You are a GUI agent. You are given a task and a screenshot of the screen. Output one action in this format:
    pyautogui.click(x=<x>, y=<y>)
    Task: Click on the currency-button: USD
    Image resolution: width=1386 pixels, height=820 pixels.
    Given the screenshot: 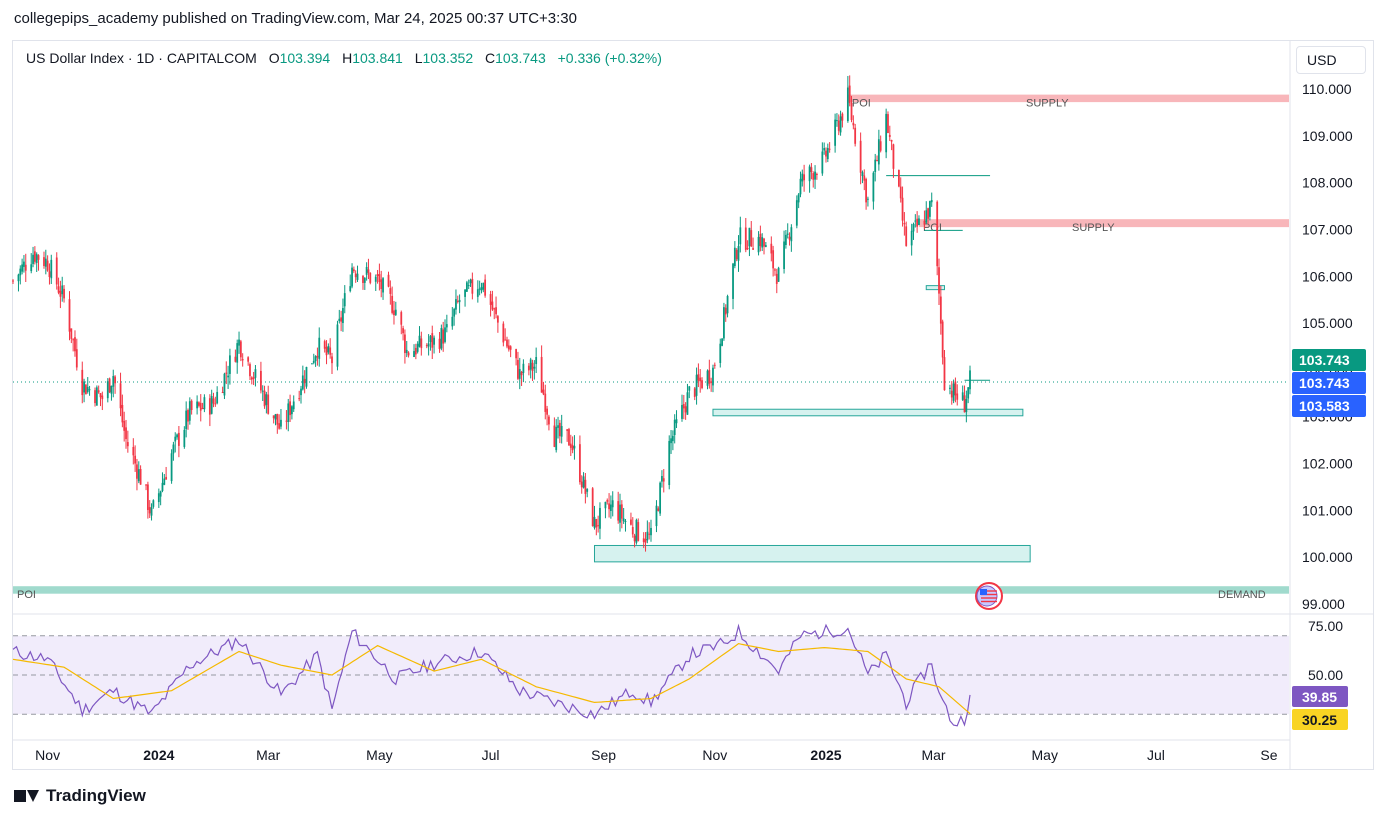 What is the action you would take?
    pyautogui.click(x=1331, y=60)
    